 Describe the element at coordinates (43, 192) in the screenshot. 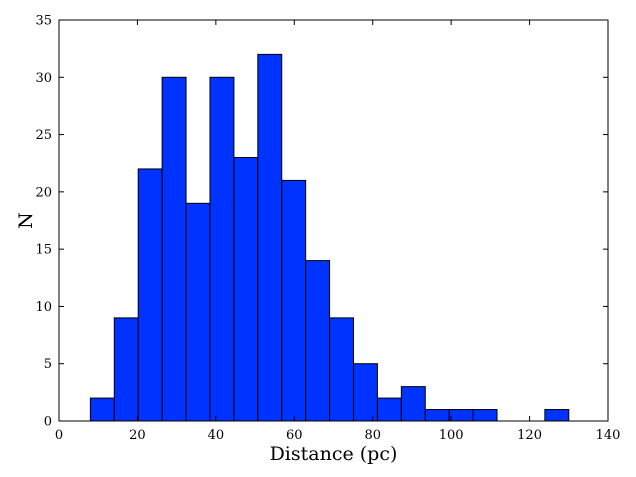

I see `y-tick-label: 20` at that location.